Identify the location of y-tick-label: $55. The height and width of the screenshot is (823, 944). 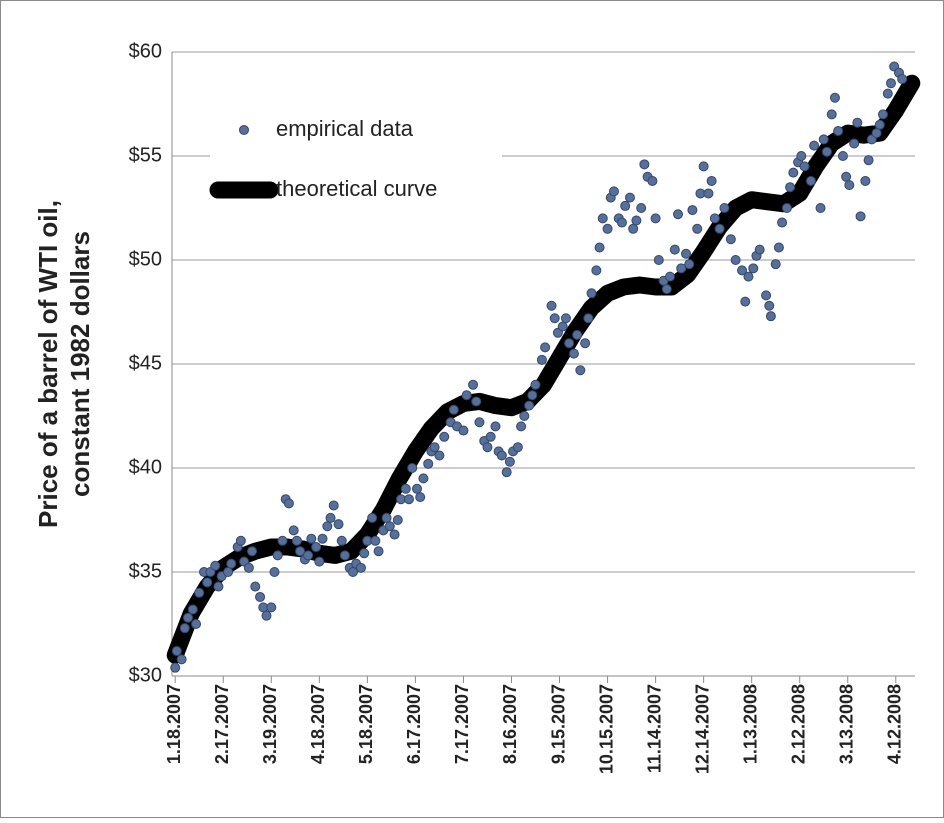
(145, 155).